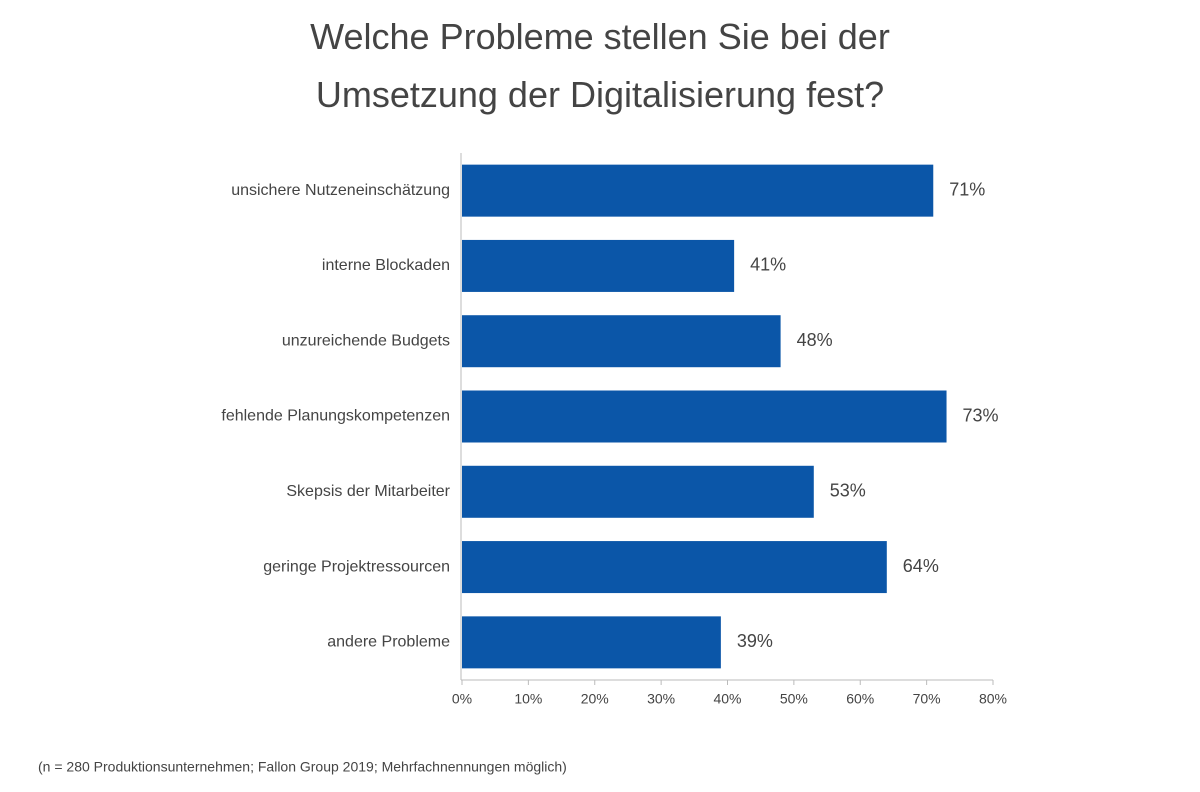 This screenshot has width=1200, height=792. Describe the element at coordinates (967, 189) in the screenshot. I see `value-label: 71%` at that location.